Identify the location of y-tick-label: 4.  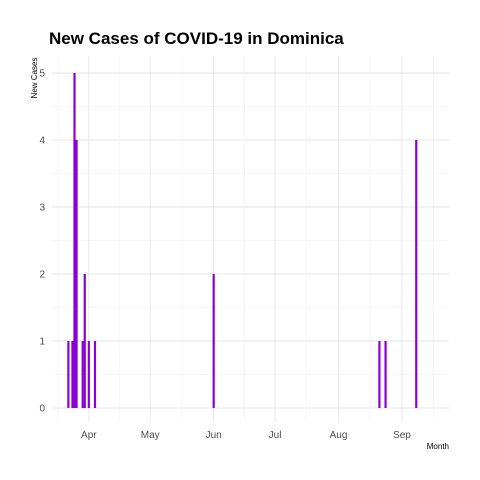
(42, 141).